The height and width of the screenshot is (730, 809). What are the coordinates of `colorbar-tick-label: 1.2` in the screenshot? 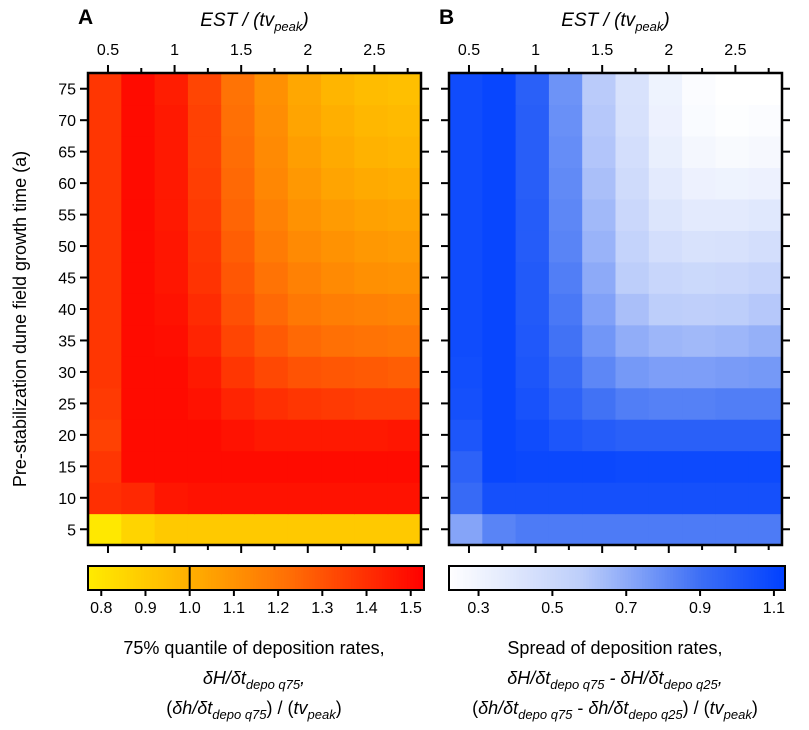 It's located at (278, 608).